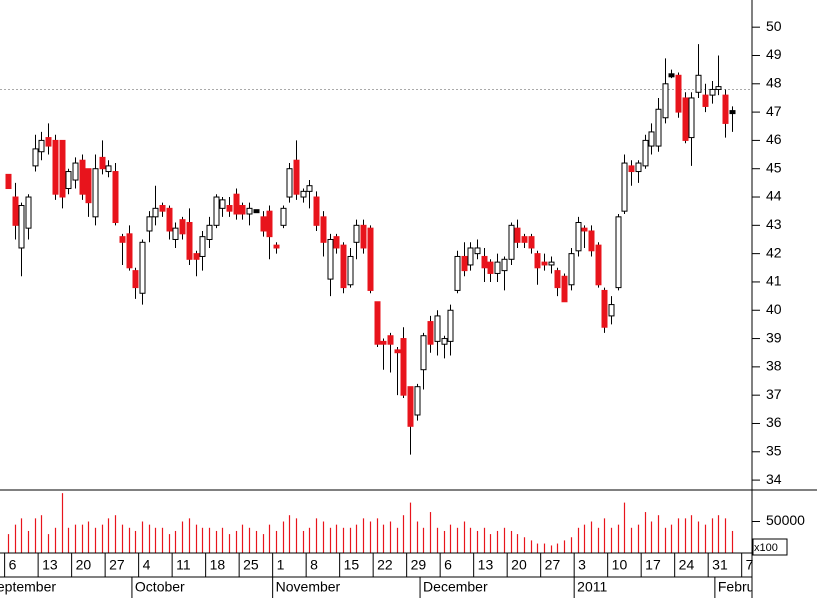  Describe the element at coordinates (774, 196) in the screenshot. I see `y-tick-label: 44` at that location.